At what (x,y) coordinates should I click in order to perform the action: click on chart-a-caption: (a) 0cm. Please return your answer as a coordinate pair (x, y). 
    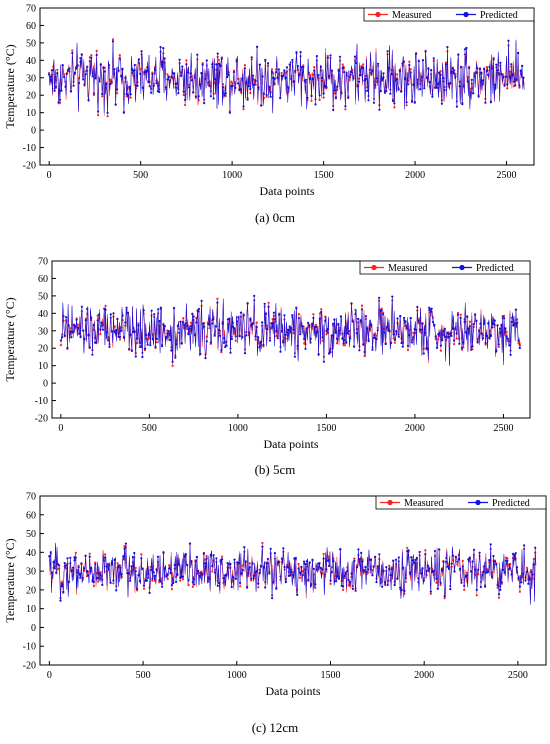
    Looking at the image, I should click on (275, 217).